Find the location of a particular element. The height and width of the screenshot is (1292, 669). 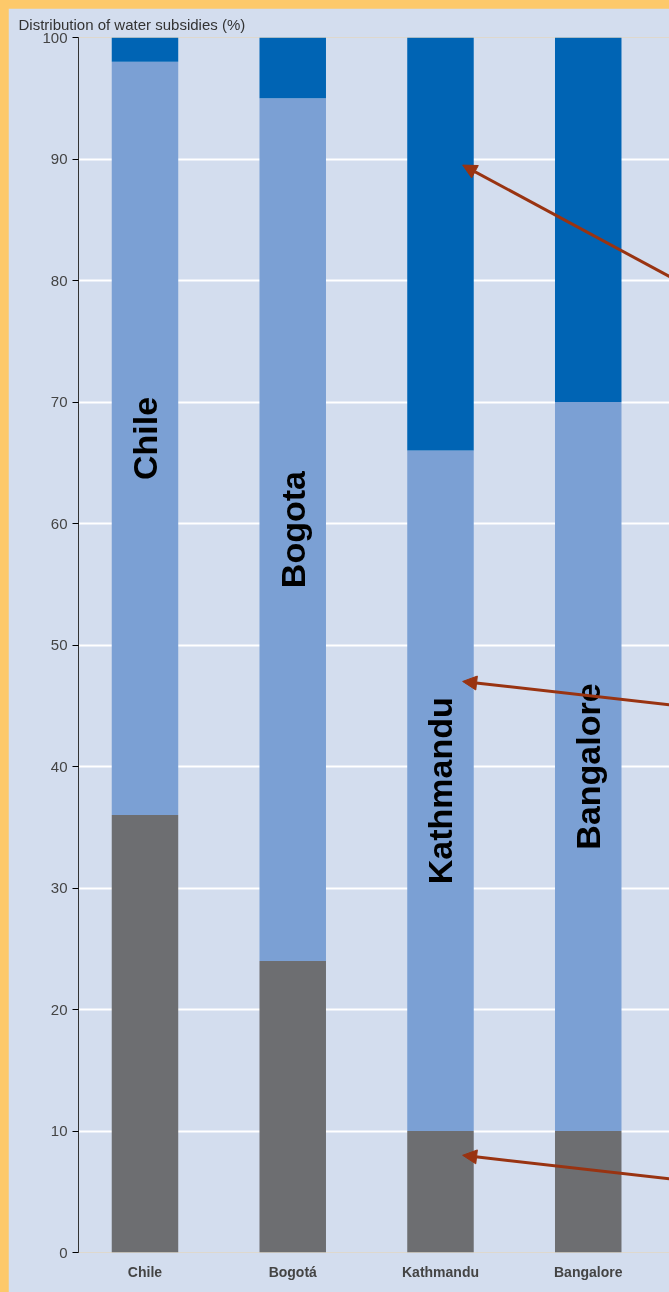

y-tick-label: 70 is located at coordinates (59, 401).